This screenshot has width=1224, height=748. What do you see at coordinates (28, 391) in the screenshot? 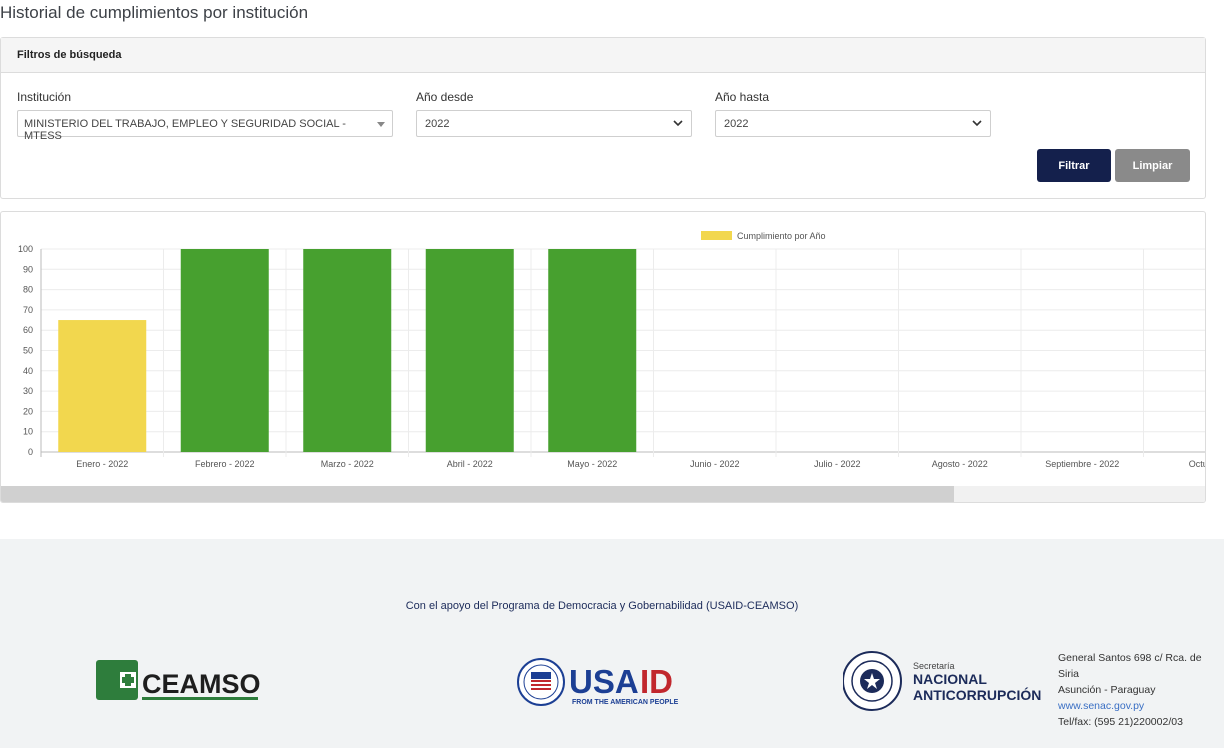
I see `y-tick-label: 30` at bounding box center [28, 391].